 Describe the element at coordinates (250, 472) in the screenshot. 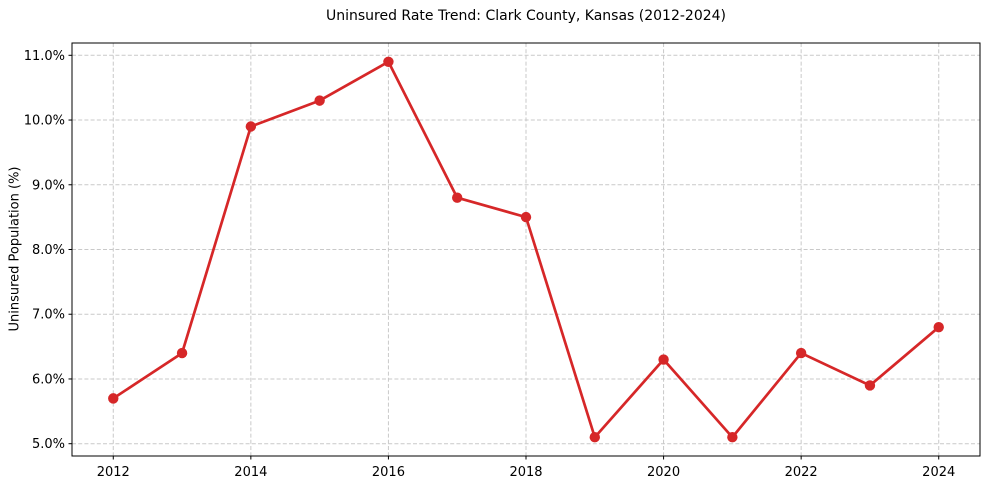

I see `x-tick-label: 2014` at that location.